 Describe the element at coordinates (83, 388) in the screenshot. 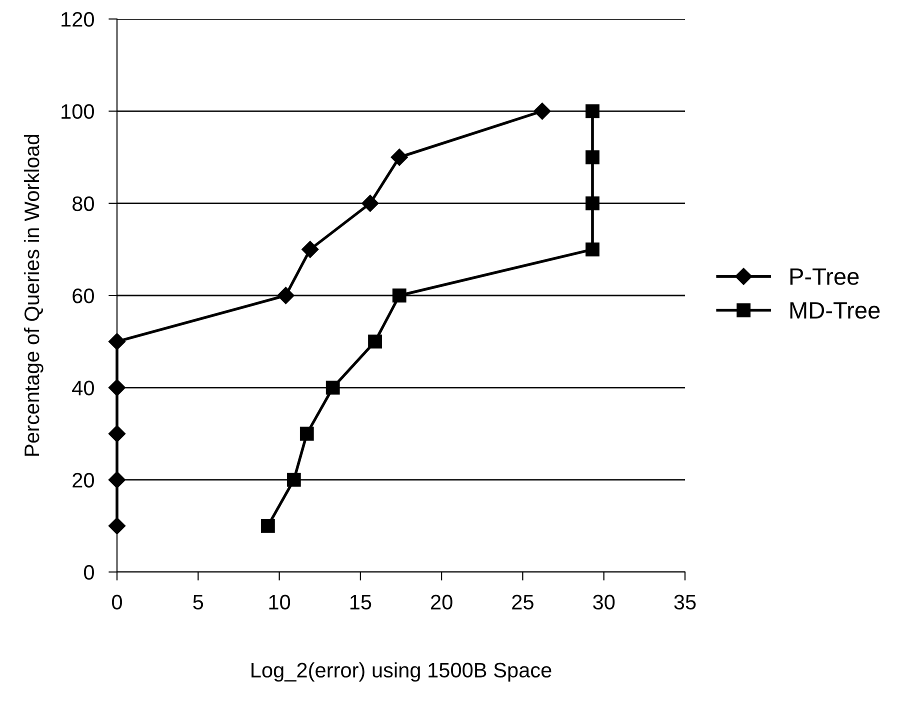

I see `y-tick-label: 40` at that location.